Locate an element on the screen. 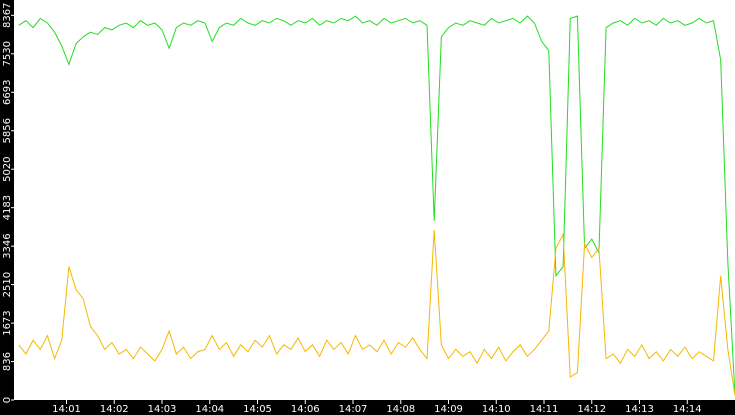 This screenshot has width=735, height=415. x-tick-label: 14:10 is located at coordinates (496, 409).